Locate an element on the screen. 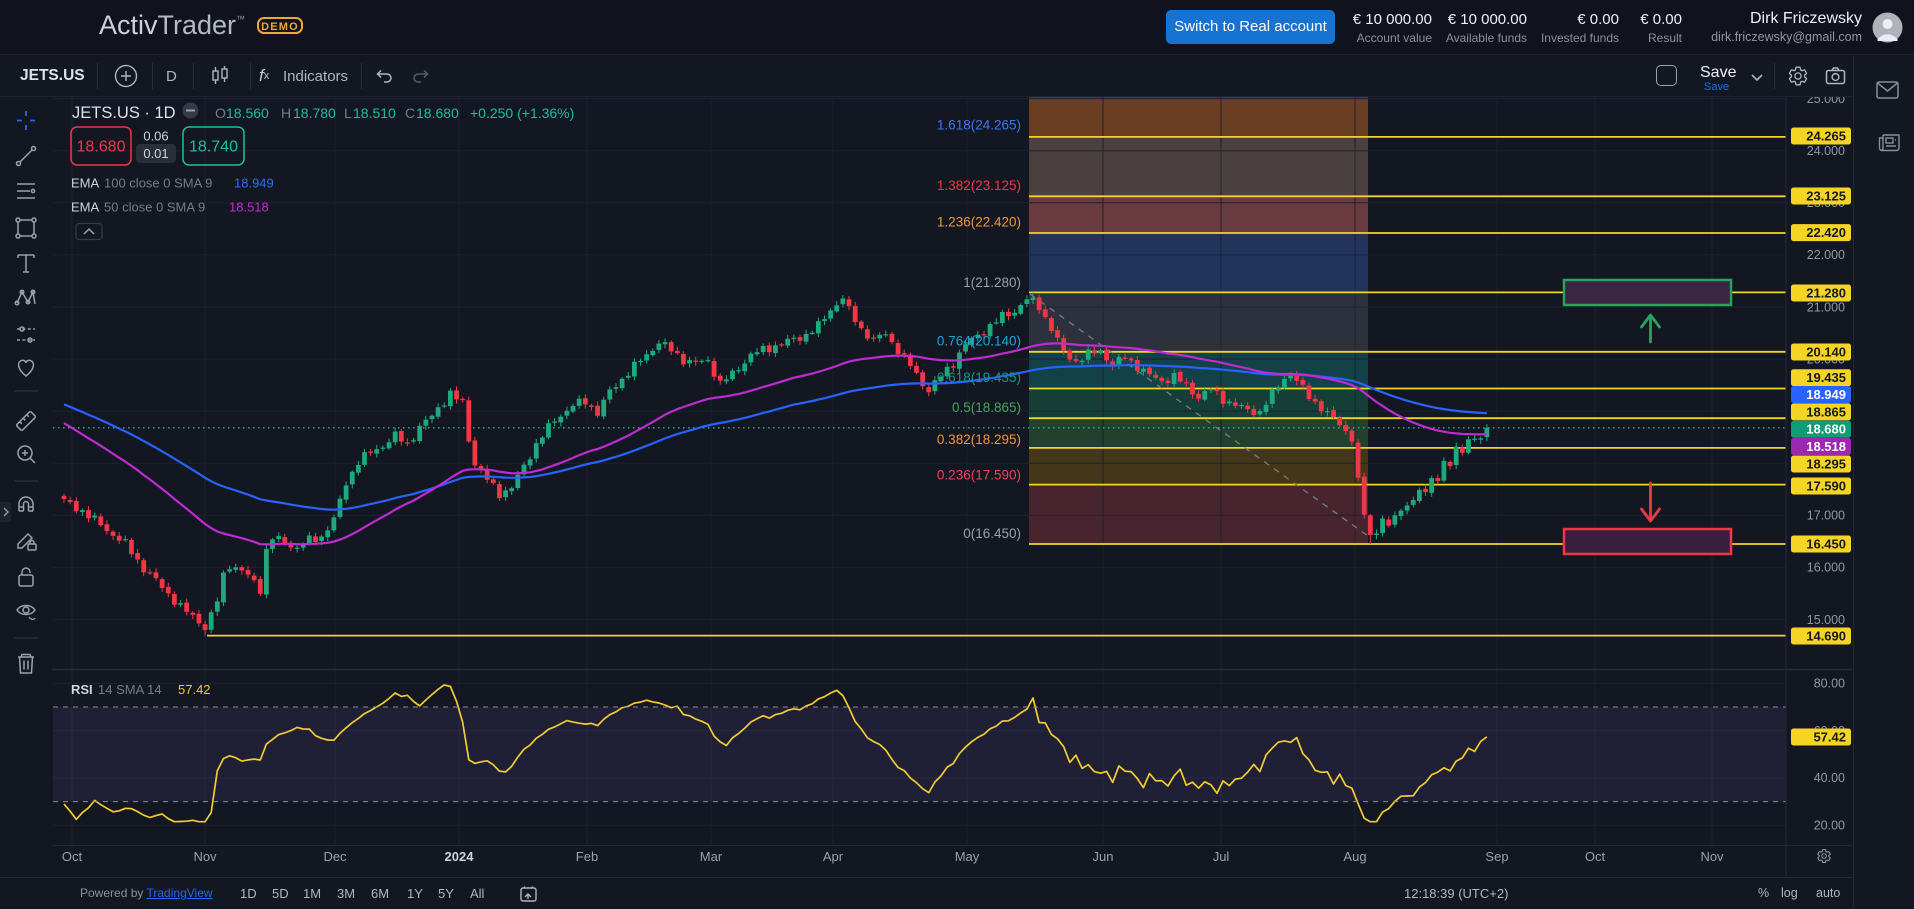  svg-text: Apr is located at coordinates (833, 856).